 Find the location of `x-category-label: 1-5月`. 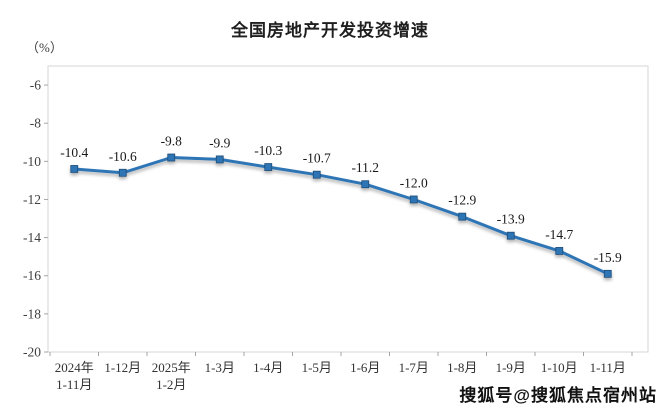

x-category-label: 1-5月 is located at coordinates (317, 367).